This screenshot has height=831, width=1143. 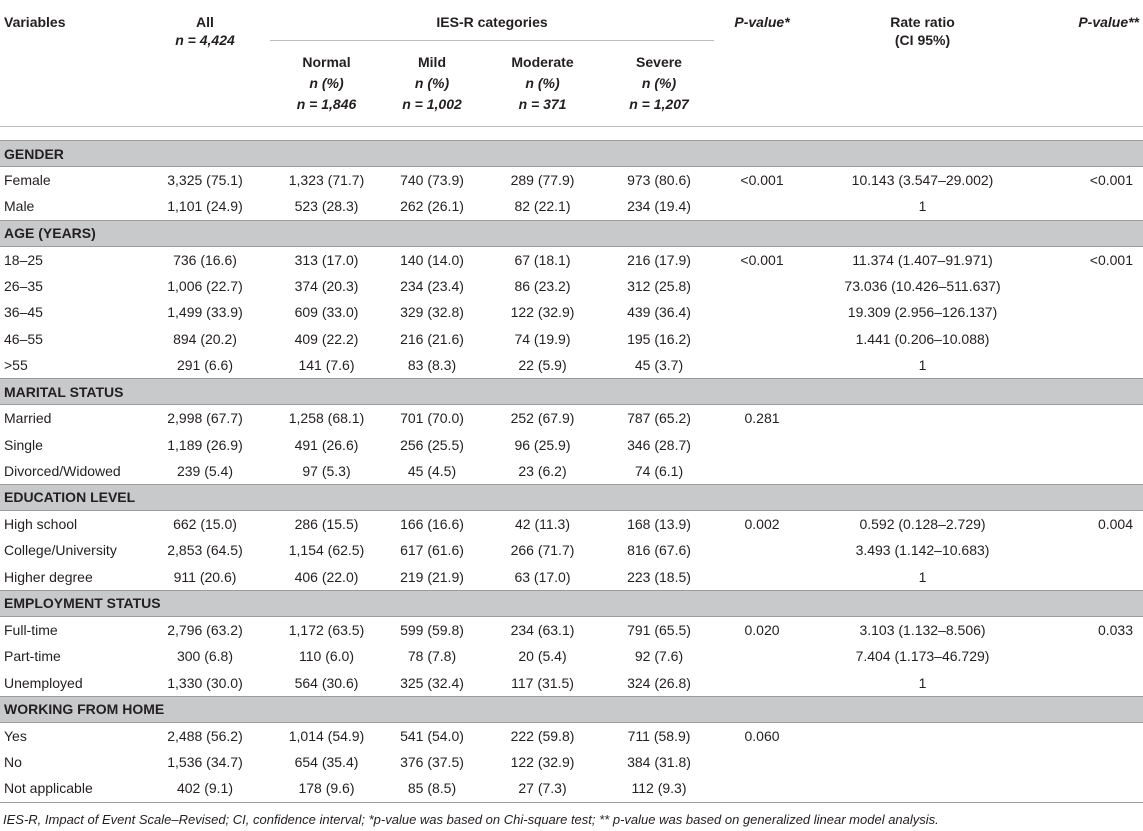 What do you see at coordinates (432, 524) in the screenshot?
I see `cell-mild: 166 (16.6)` at bounding box center [432, 524].